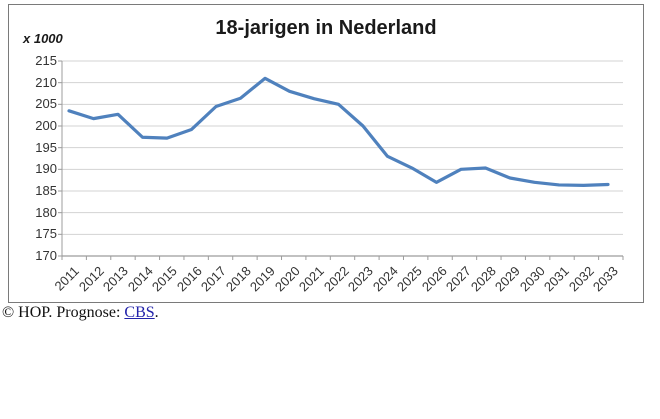 The width and height of the screenshot is (660, 419). I want to click on caption-text: © HOP. Prognose:, so click(63, 312).